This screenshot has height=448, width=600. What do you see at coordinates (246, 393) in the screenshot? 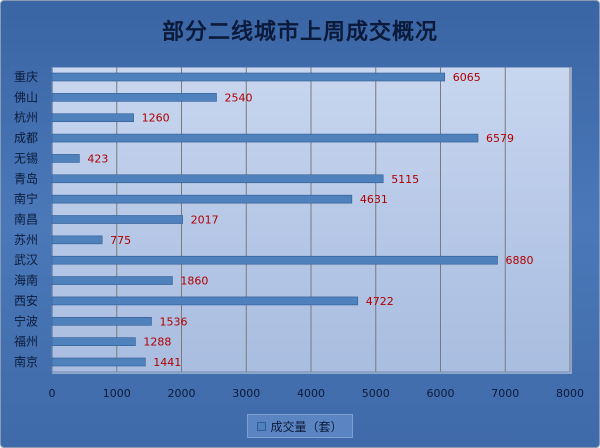
I see `x-tick-label-3000: 3000` at bounding box center [246, 393].